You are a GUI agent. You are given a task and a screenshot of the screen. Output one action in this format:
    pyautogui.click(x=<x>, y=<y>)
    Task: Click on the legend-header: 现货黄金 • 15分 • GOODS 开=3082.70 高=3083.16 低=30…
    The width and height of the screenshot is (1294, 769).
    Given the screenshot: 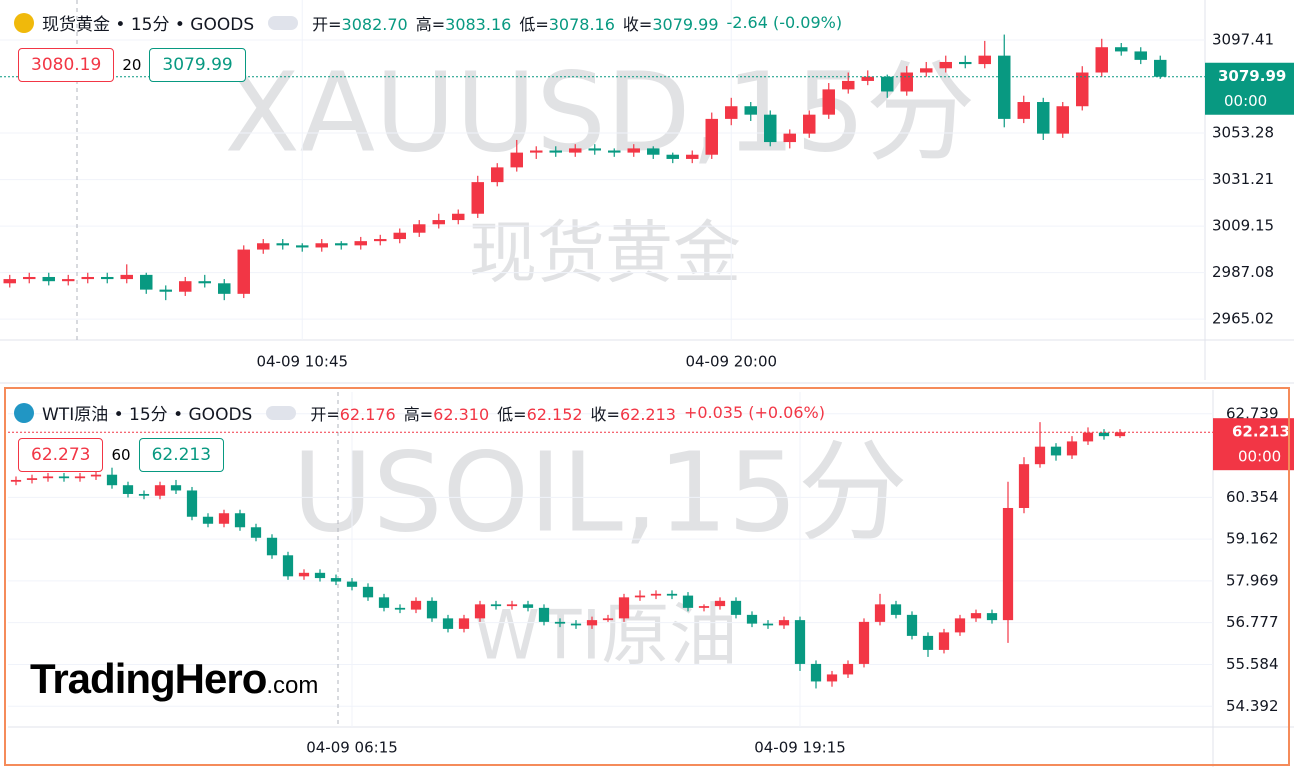 What is the action you would take?
    pyautogui.click(x=428, y=22)
    